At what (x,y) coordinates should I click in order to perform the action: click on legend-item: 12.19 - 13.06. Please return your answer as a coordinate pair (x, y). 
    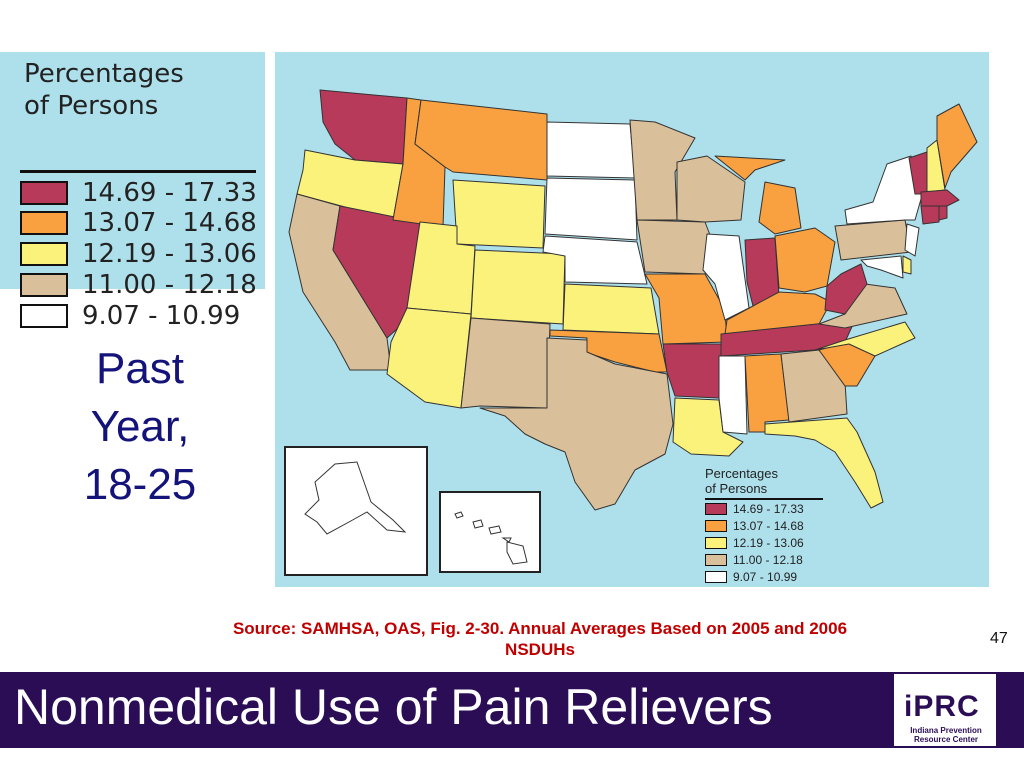
    Looking at the image, I should click on (138, 254).